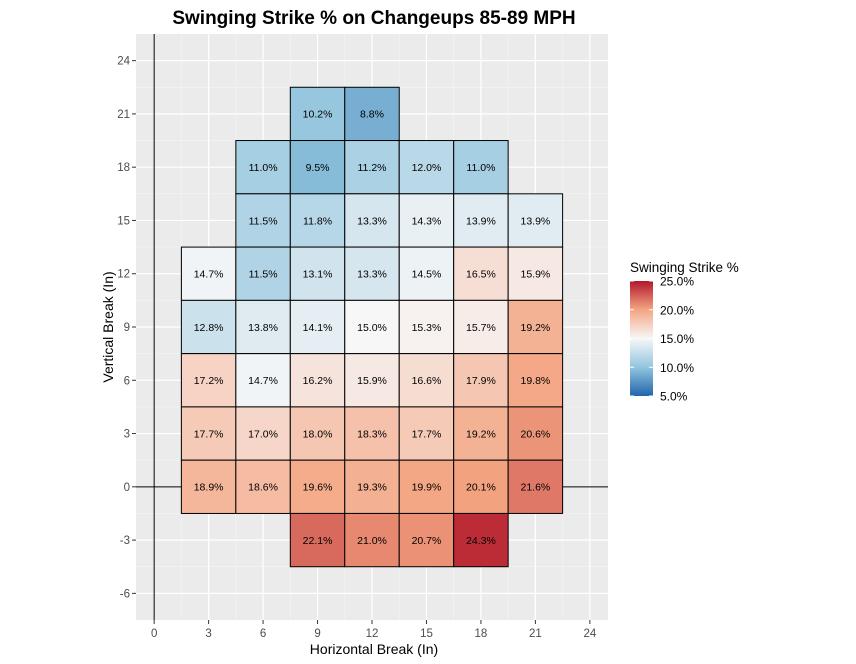 The width and height of the screenshot is (856, 664). I want to click on x-tick-label: 21, so click(535, 634).